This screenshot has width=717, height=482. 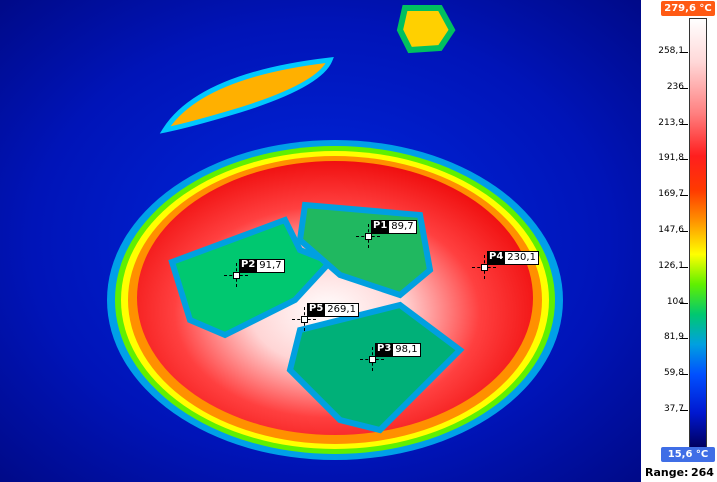 I want to click on marker-value: 98,1, so click(x=407, y=350).